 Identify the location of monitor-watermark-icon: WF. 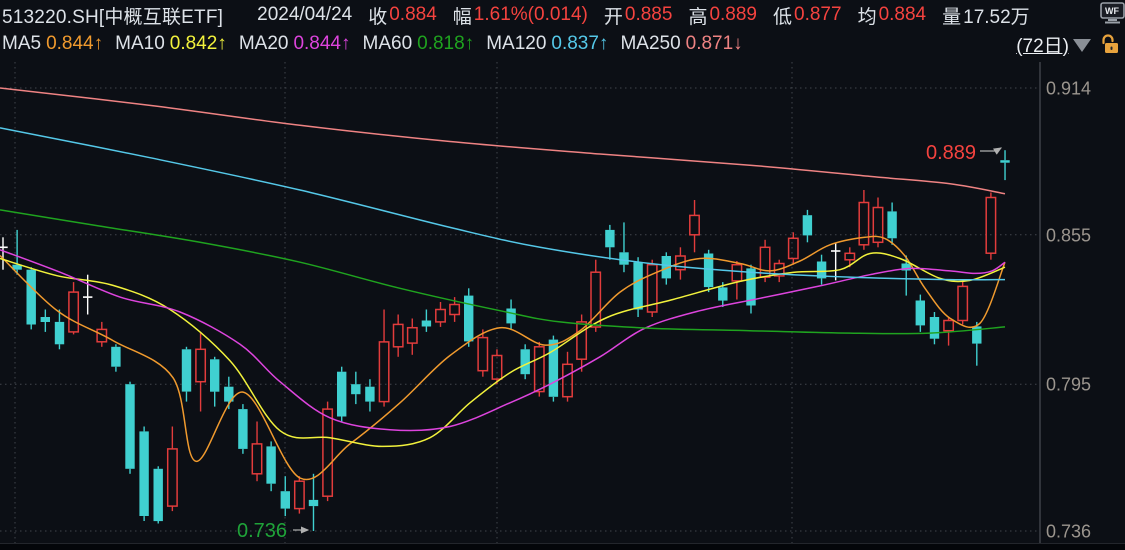
(1112, 13).